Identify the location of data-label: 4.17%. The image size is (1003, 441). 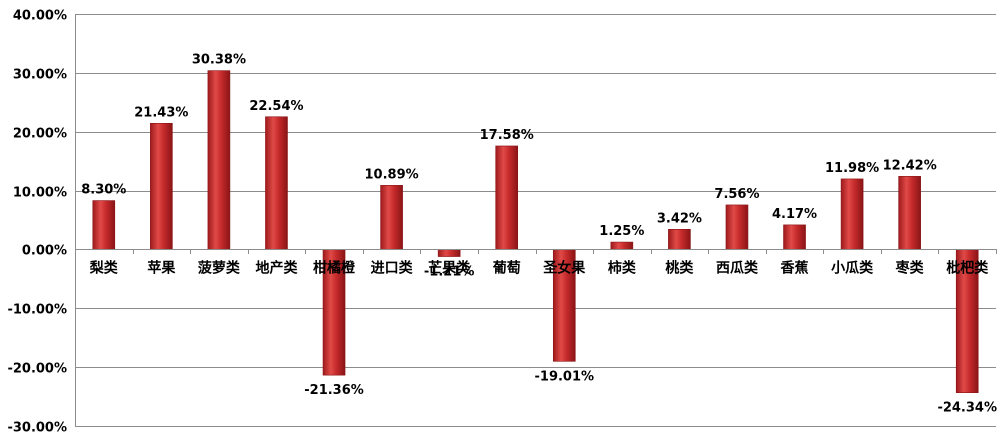
(794, 214).